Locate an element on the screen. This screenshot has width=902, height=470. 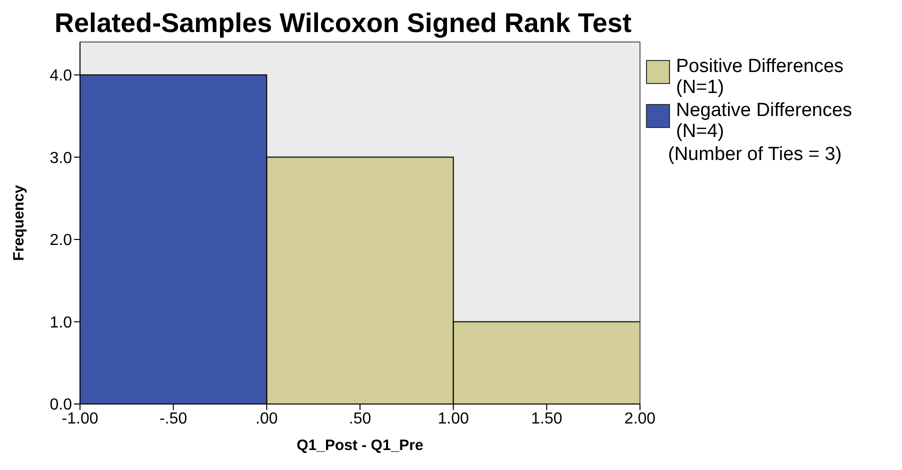
x-tick-label: .50 is located at coordinates (360, 419).